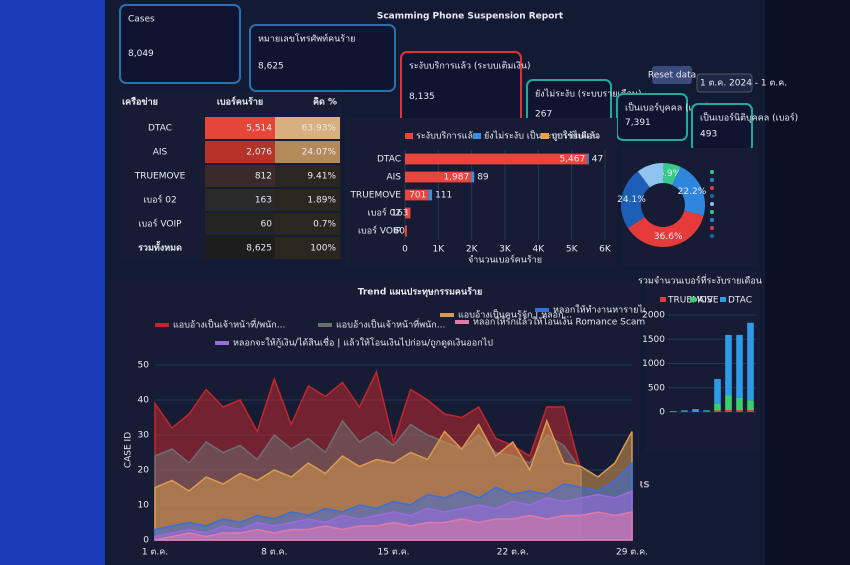 This screenshot has width=850, height=565. I want to click on chart-title: รวมจำนวนเบอร์ที่ระงับรายเดือน, so click(700, 280).